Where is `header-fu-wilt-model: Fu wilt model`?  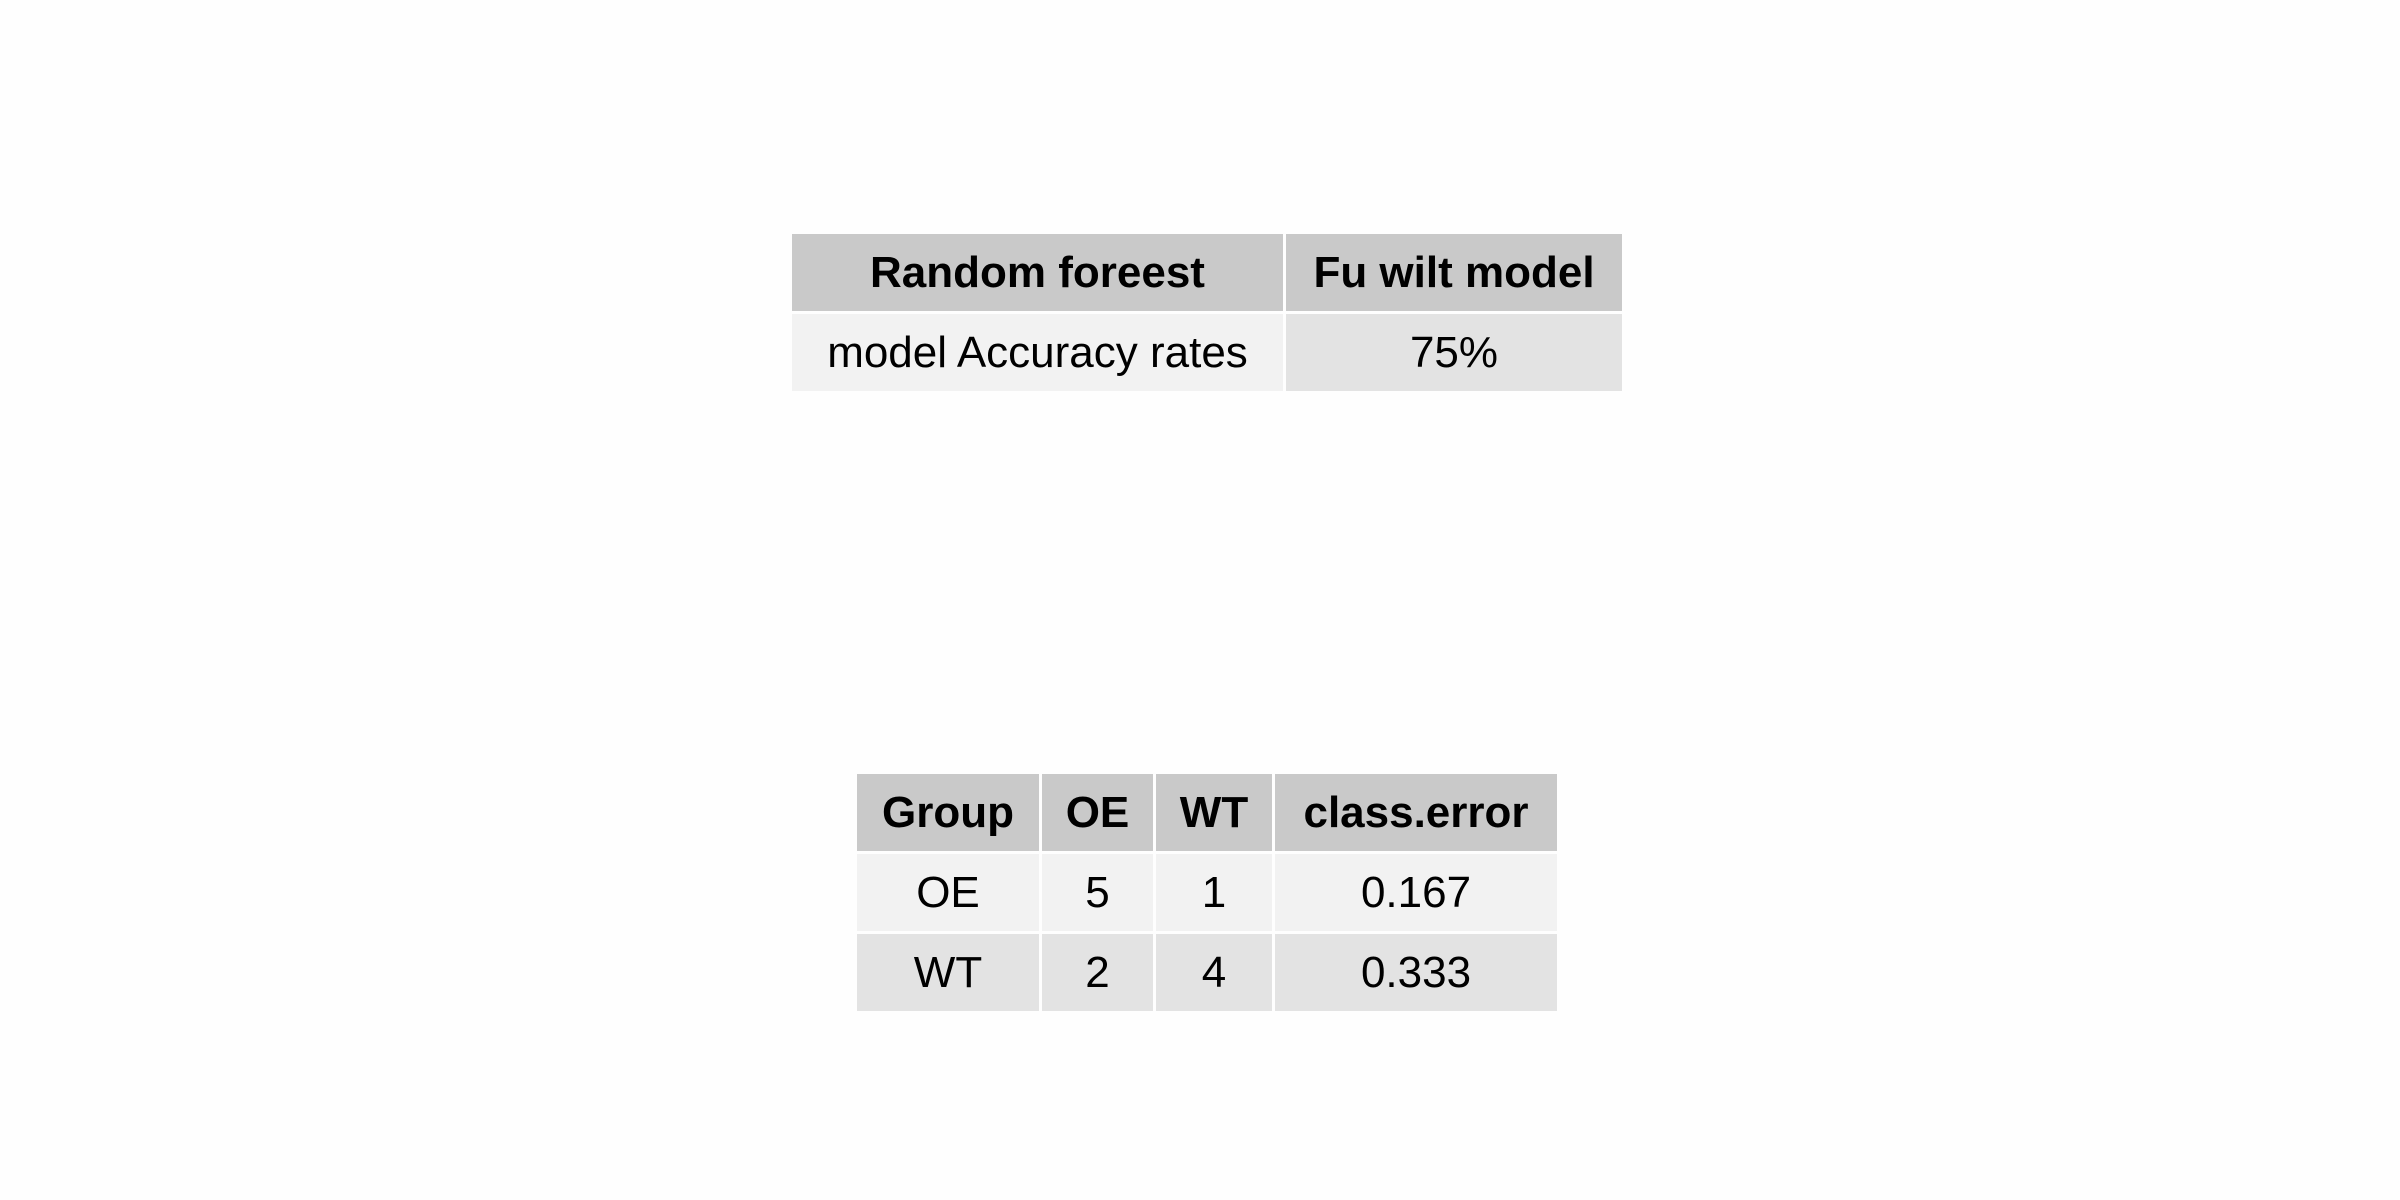 header-fu-wilt-model: Fu wilt model is located at coordinates (1454, 272).